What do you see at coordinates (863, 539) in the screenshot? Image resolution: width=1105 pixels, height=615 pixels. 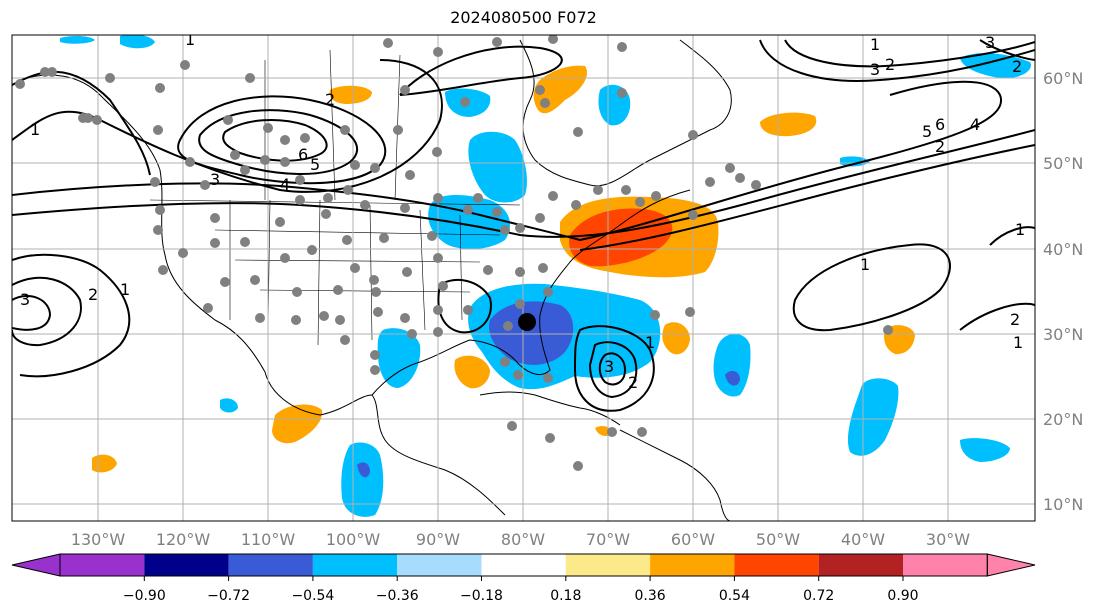 I see `lon-label: 40°W` at bounding box center [863, 539].